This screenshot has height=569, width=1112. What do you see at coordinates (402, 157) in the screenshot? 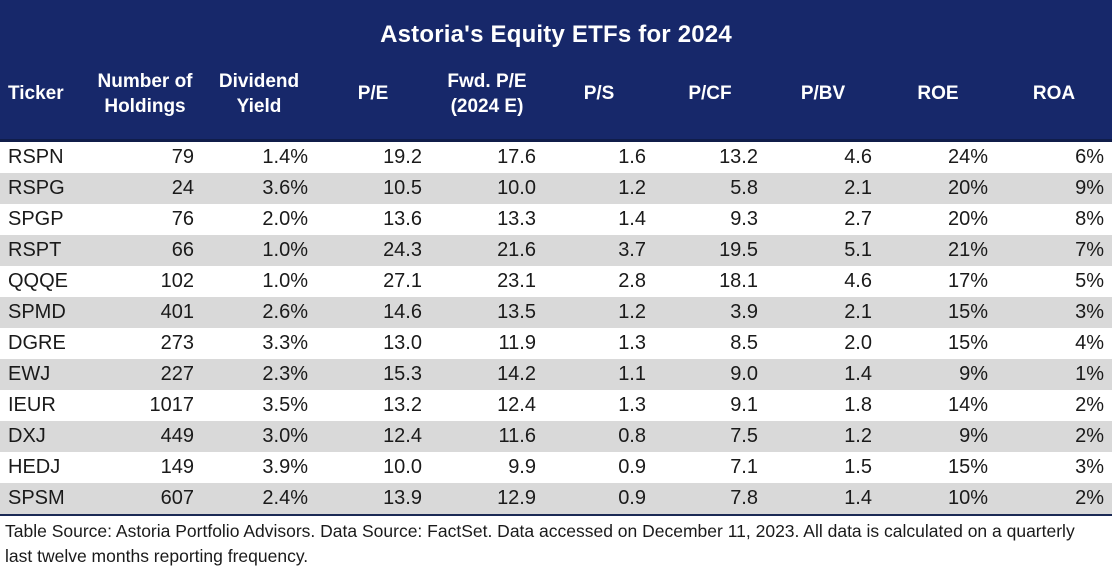
I see `cell-pe: 19.2` at bounding box center [402, 157].